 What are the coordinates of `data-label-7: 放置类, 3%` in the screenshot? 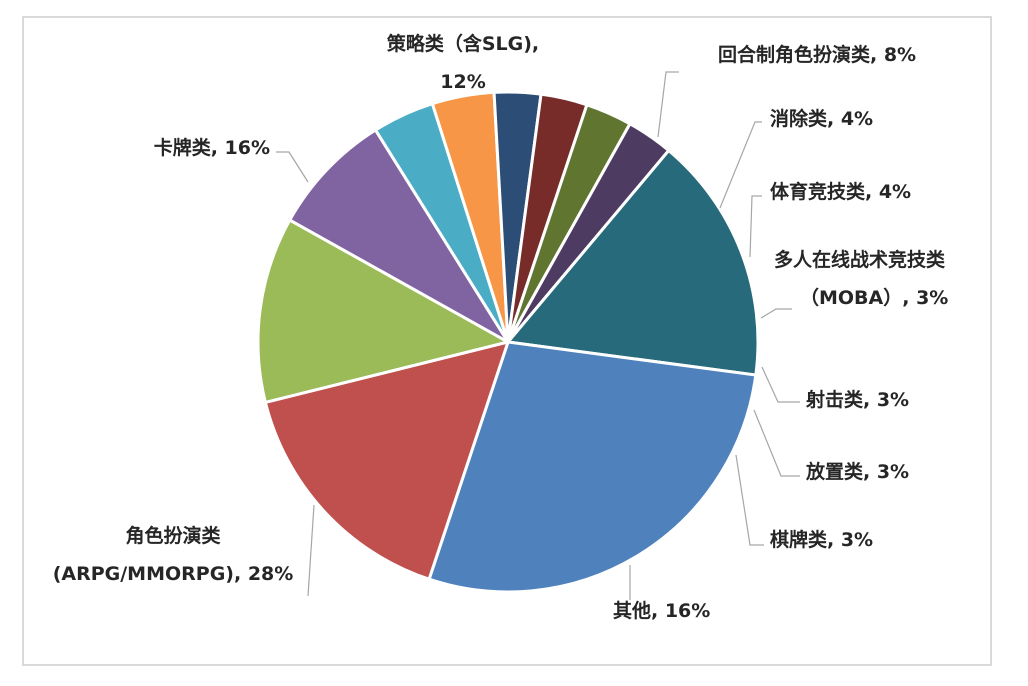 It's located at (857, 471).